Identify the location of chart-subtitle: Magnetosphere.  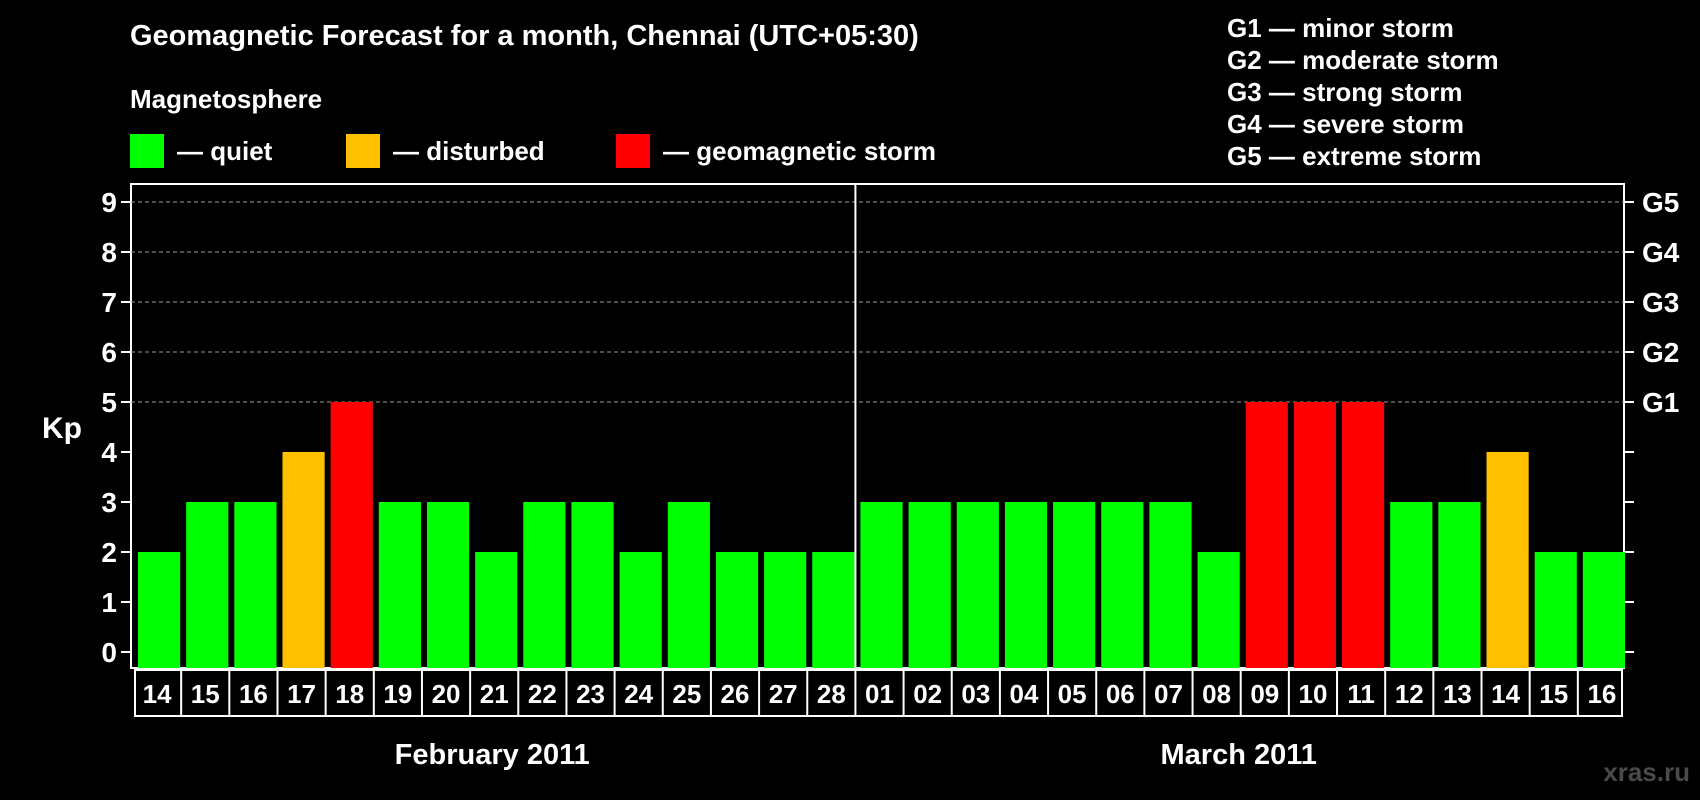
(226, 99).